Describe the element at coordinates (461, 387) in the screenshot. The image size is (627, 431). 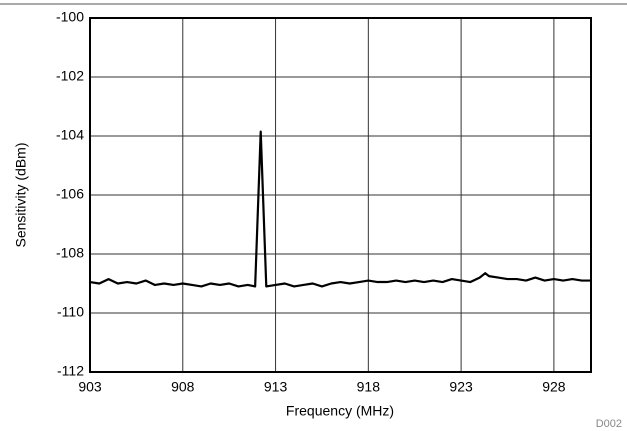
I see `x-tick-label: 923` at that location.